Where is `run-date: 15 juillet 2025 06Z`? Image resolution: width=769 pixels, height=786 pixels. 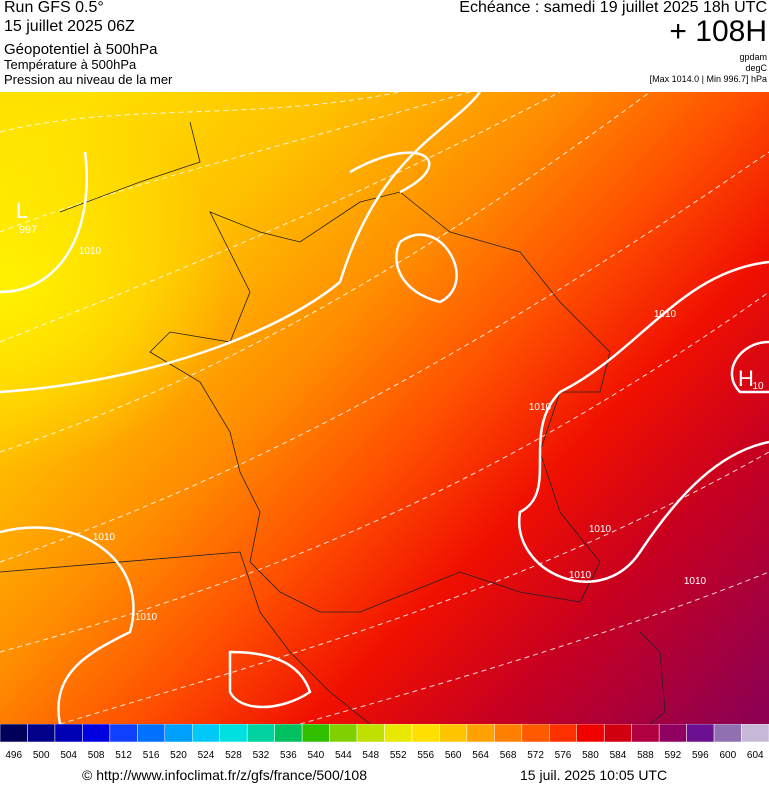 run-date: 15 juillet 2025 06Z is located at coordinates (69, 26).